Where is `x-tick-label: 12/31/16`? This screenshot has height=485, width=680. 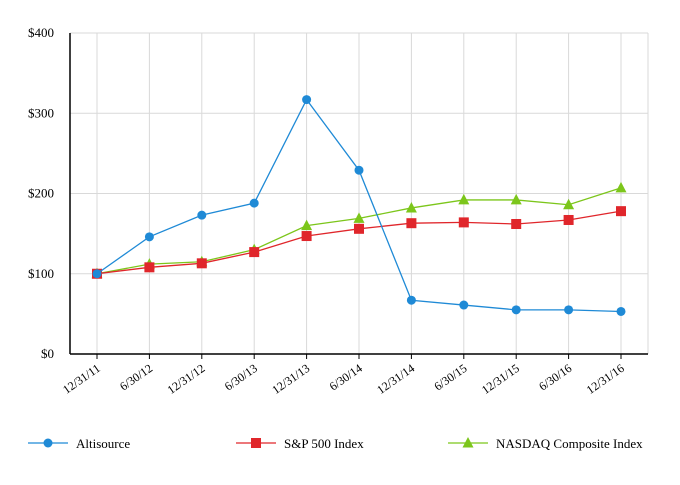
x-tick-label: 12/31/16 is located at coordinates (605, 379).